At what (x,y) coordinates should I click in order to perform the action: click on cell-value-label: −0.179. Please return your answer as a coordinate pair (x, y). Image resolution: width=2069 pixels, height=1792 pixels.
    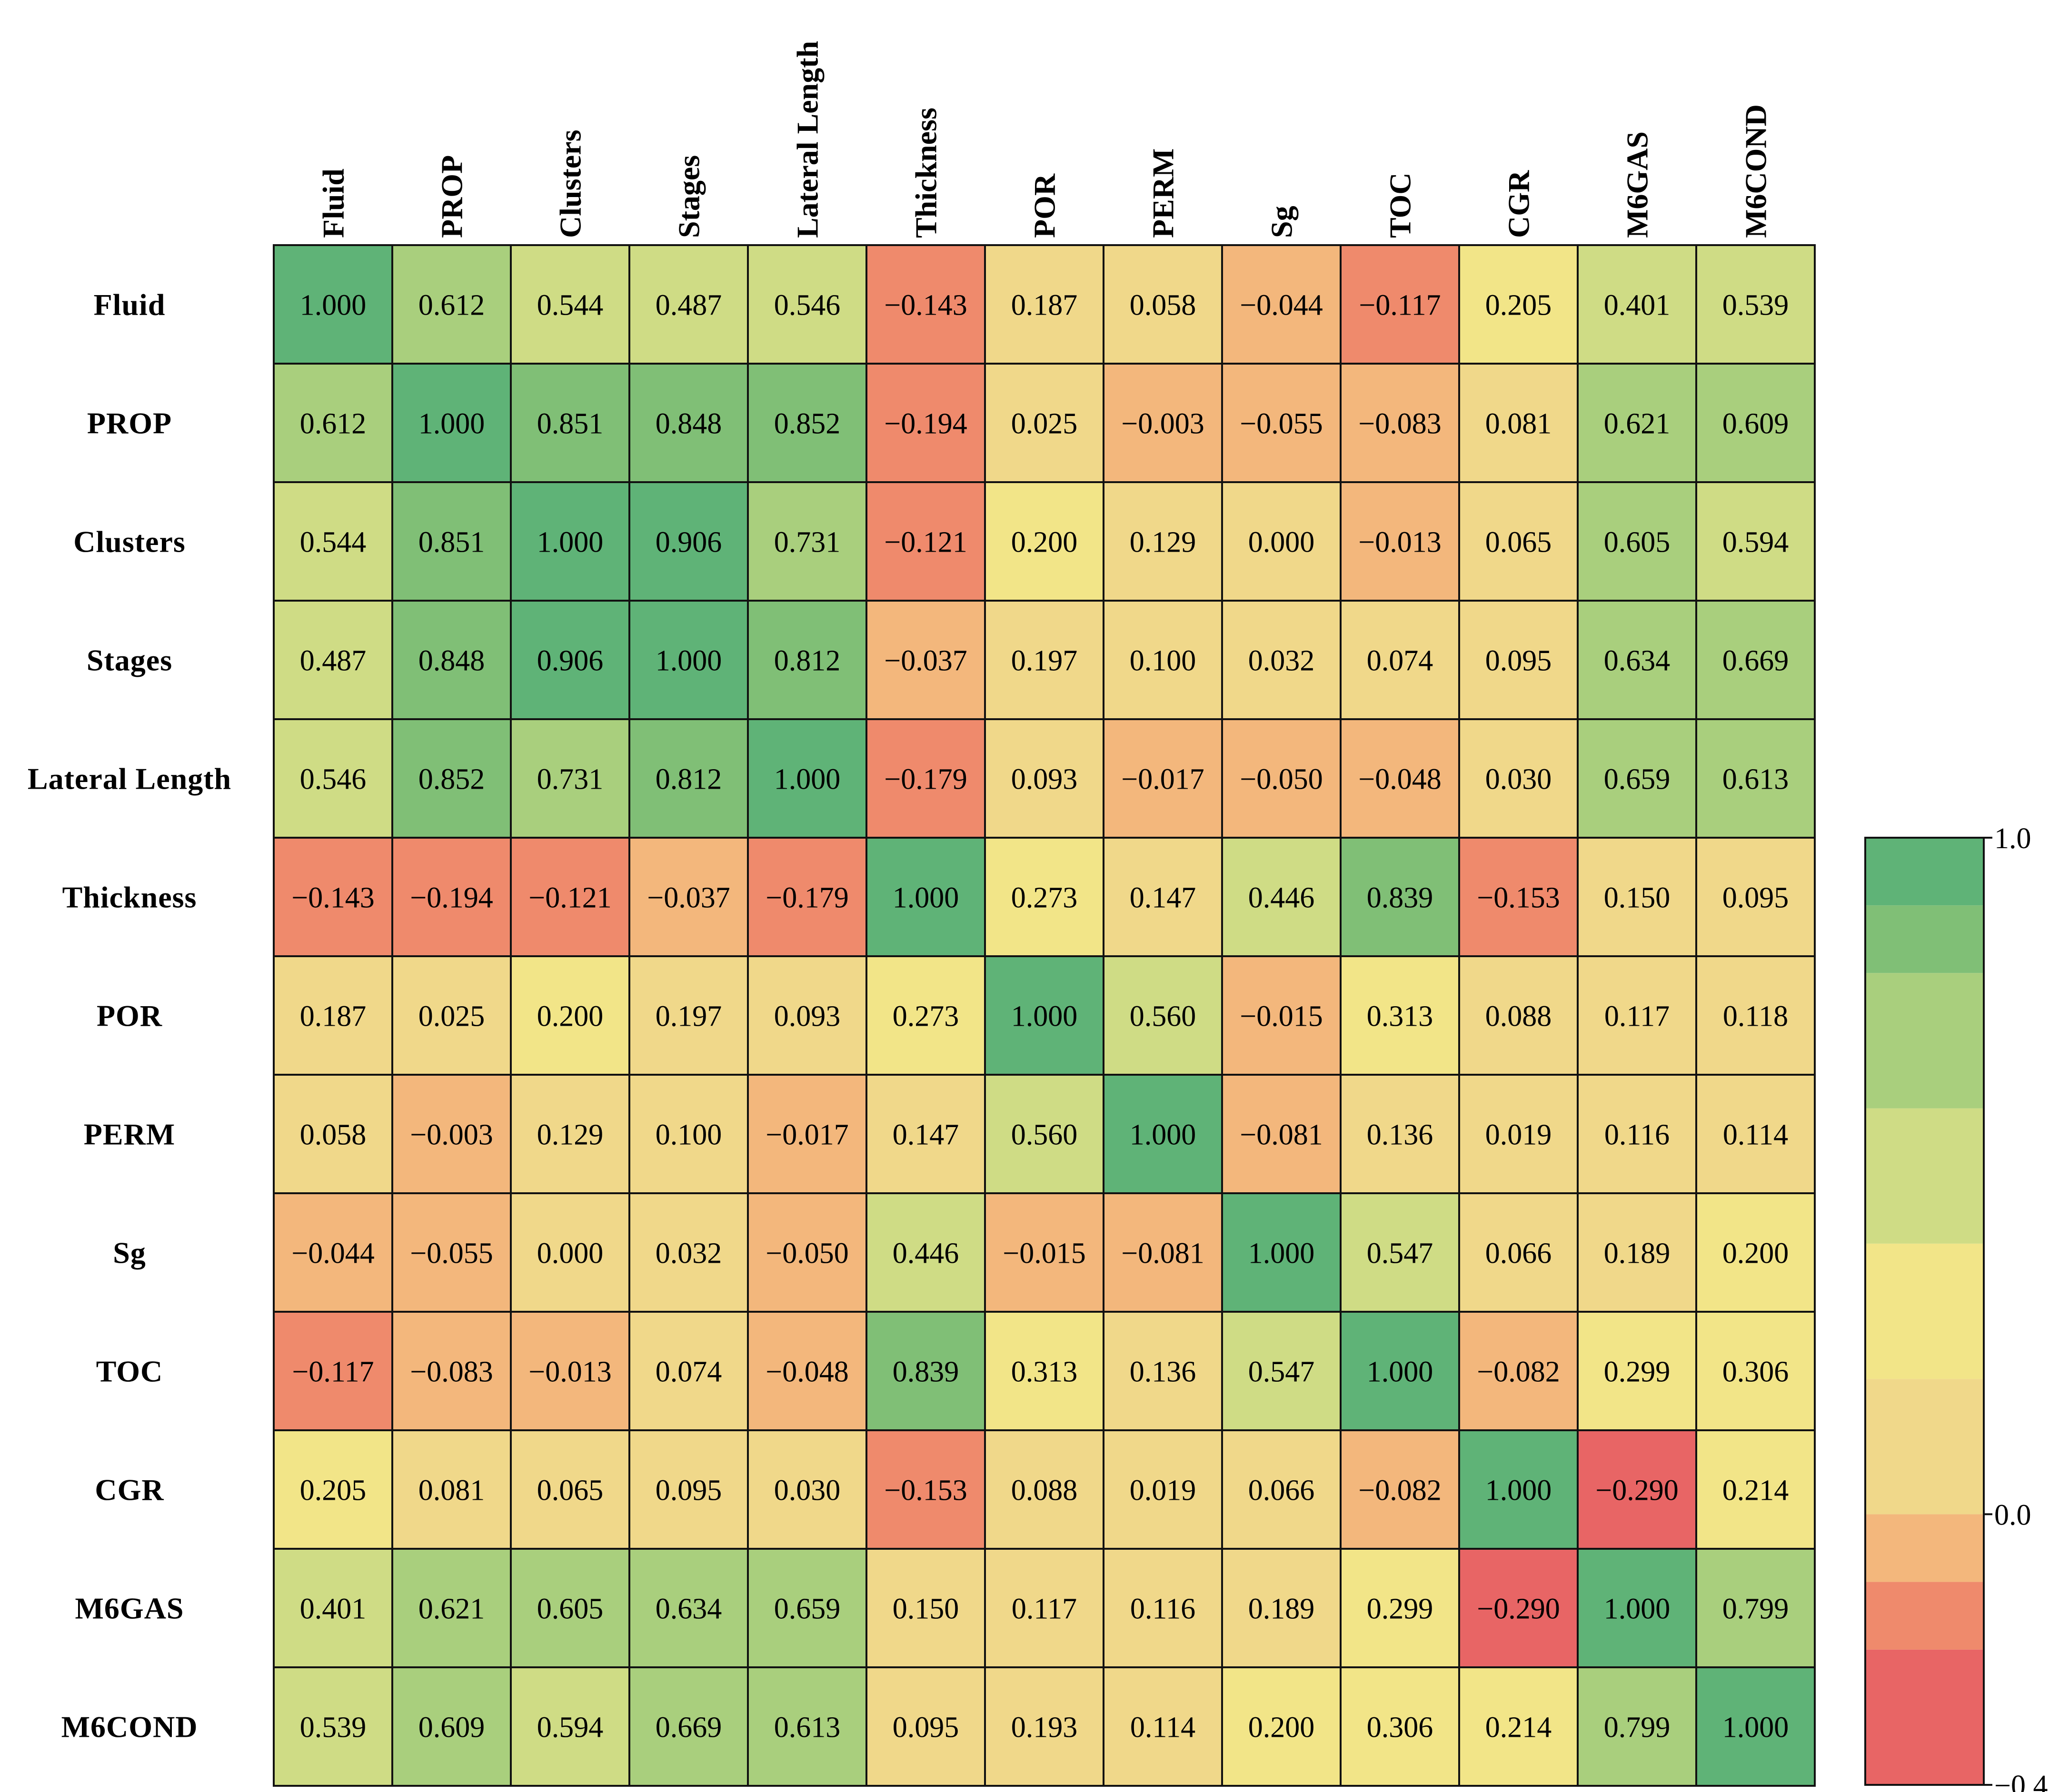
    Looking at the image, I should click on (926, 780).